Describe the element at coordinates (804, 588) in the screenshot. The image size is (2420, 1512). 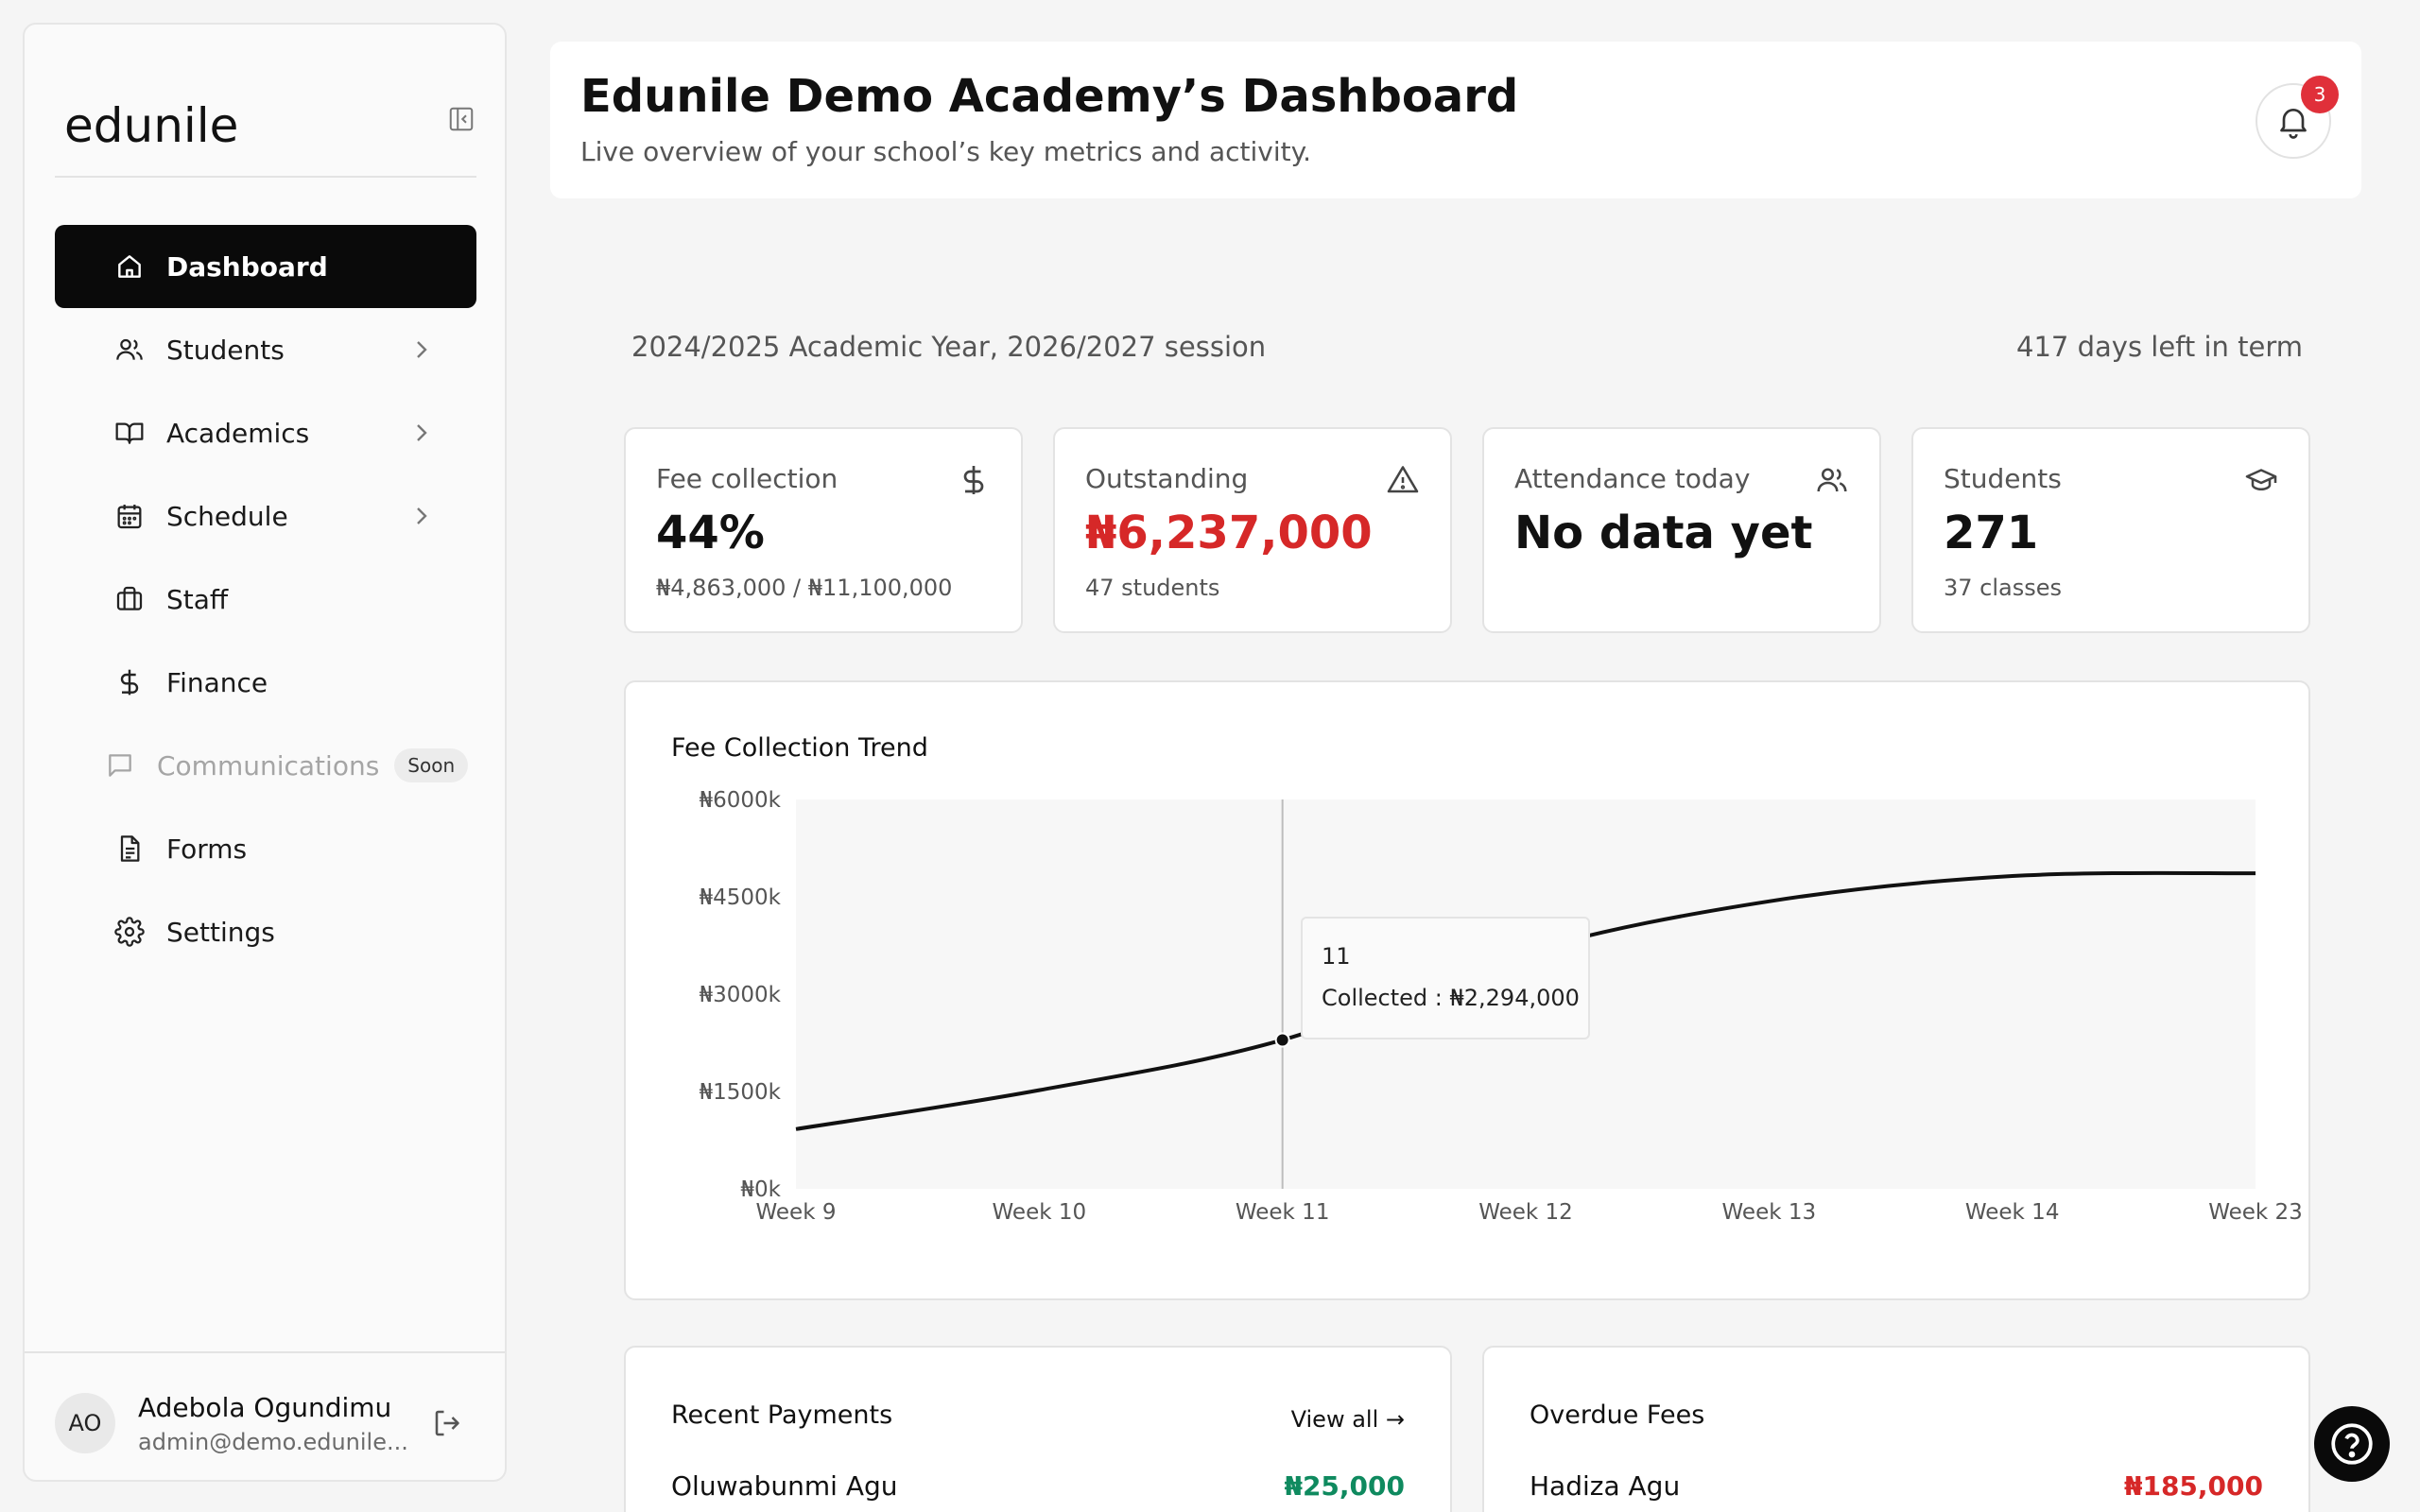
I see `stat-subtext: ₦4,863,000 / ₦11,100,000` at that location.